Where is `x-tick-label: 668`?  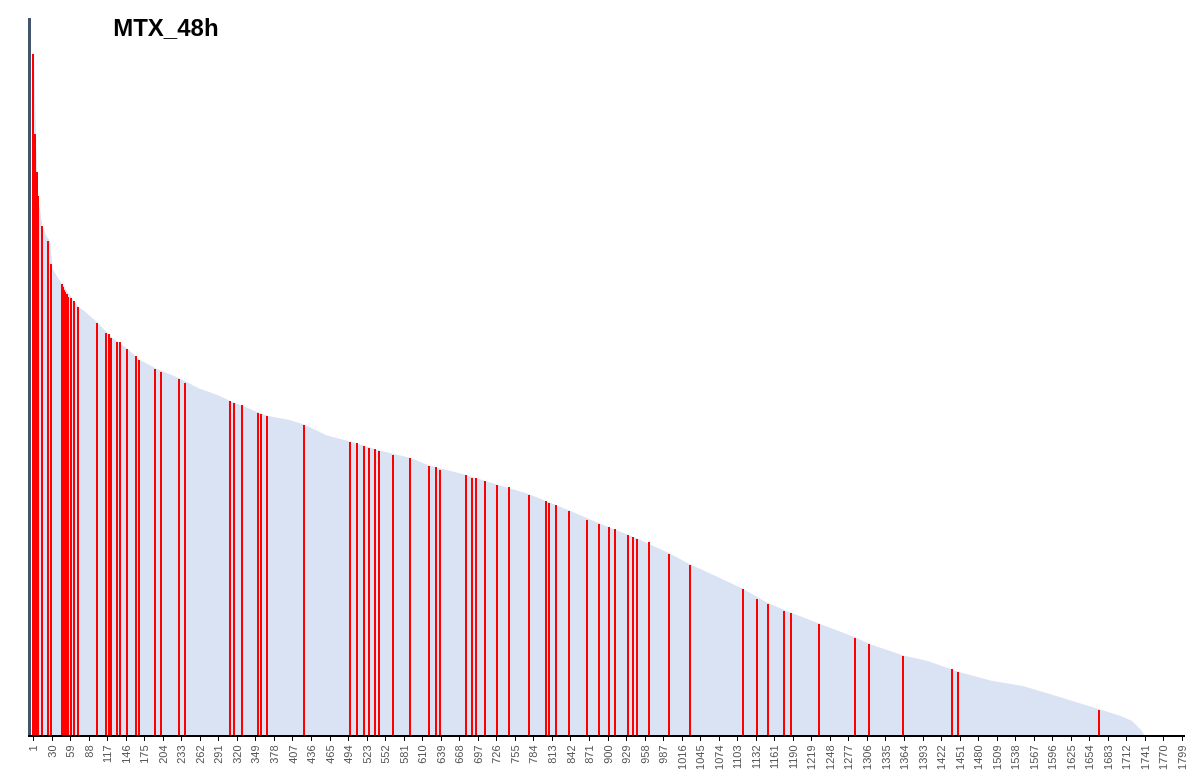 x-tick-label: 668 is located at coordinates (459, 754).